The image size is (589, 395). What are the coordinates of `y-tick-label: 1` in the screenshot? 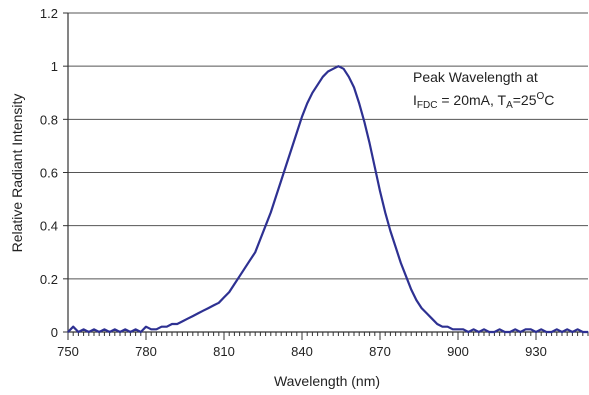 It's located at (54, 66).